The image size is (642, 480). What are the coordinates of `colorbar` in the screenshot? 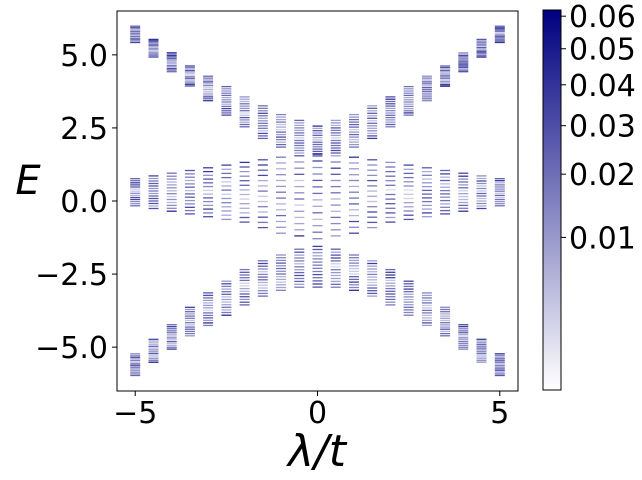 It's located at (552, 200).